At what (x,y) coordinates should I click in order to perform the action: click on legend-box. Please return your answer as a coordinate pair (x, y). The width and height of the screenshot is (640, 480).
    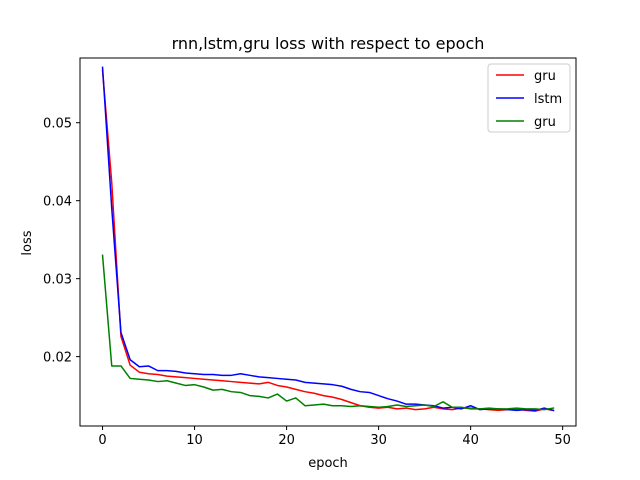
    Looking at the image, I should click on (529, 98).